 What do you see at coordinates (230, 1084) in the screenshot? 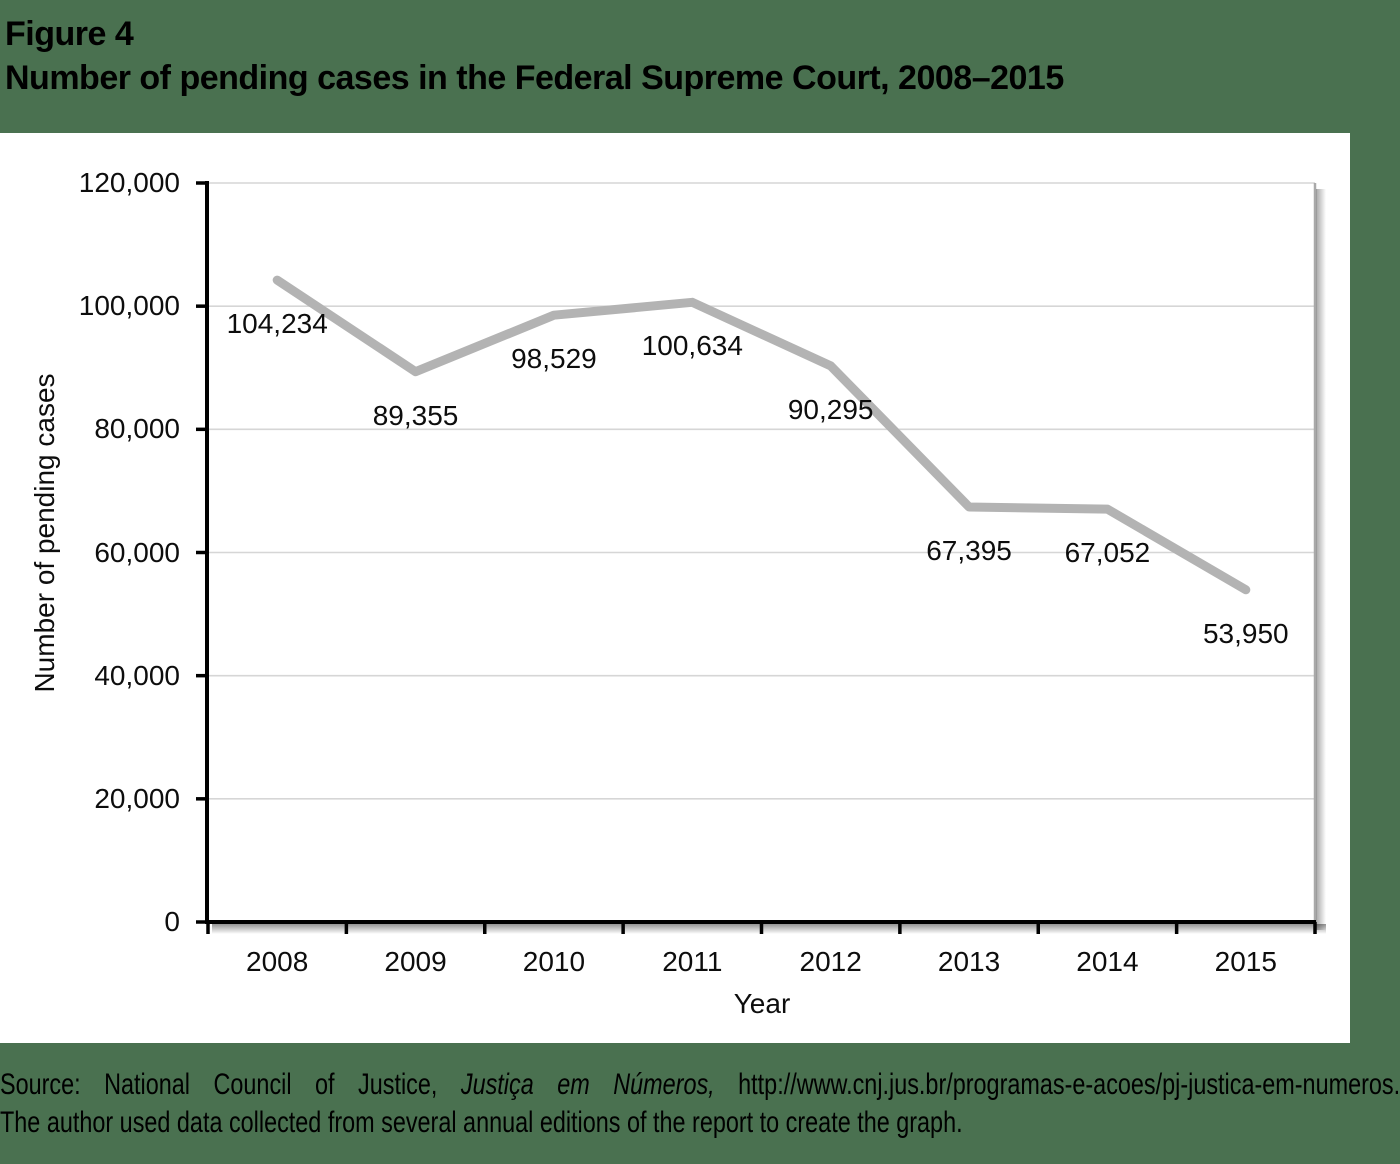
I see `source-prefix: Source: National Council of Justice,` at bounding box center [230, 1084].